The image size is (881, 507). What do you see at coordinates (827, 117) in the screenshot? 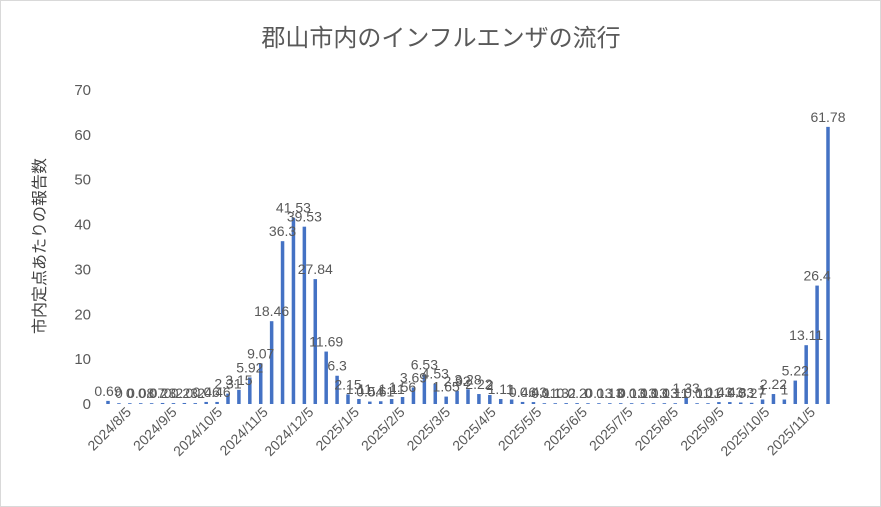
I see `data-label: 61.78` at bounding box center [827, 117].